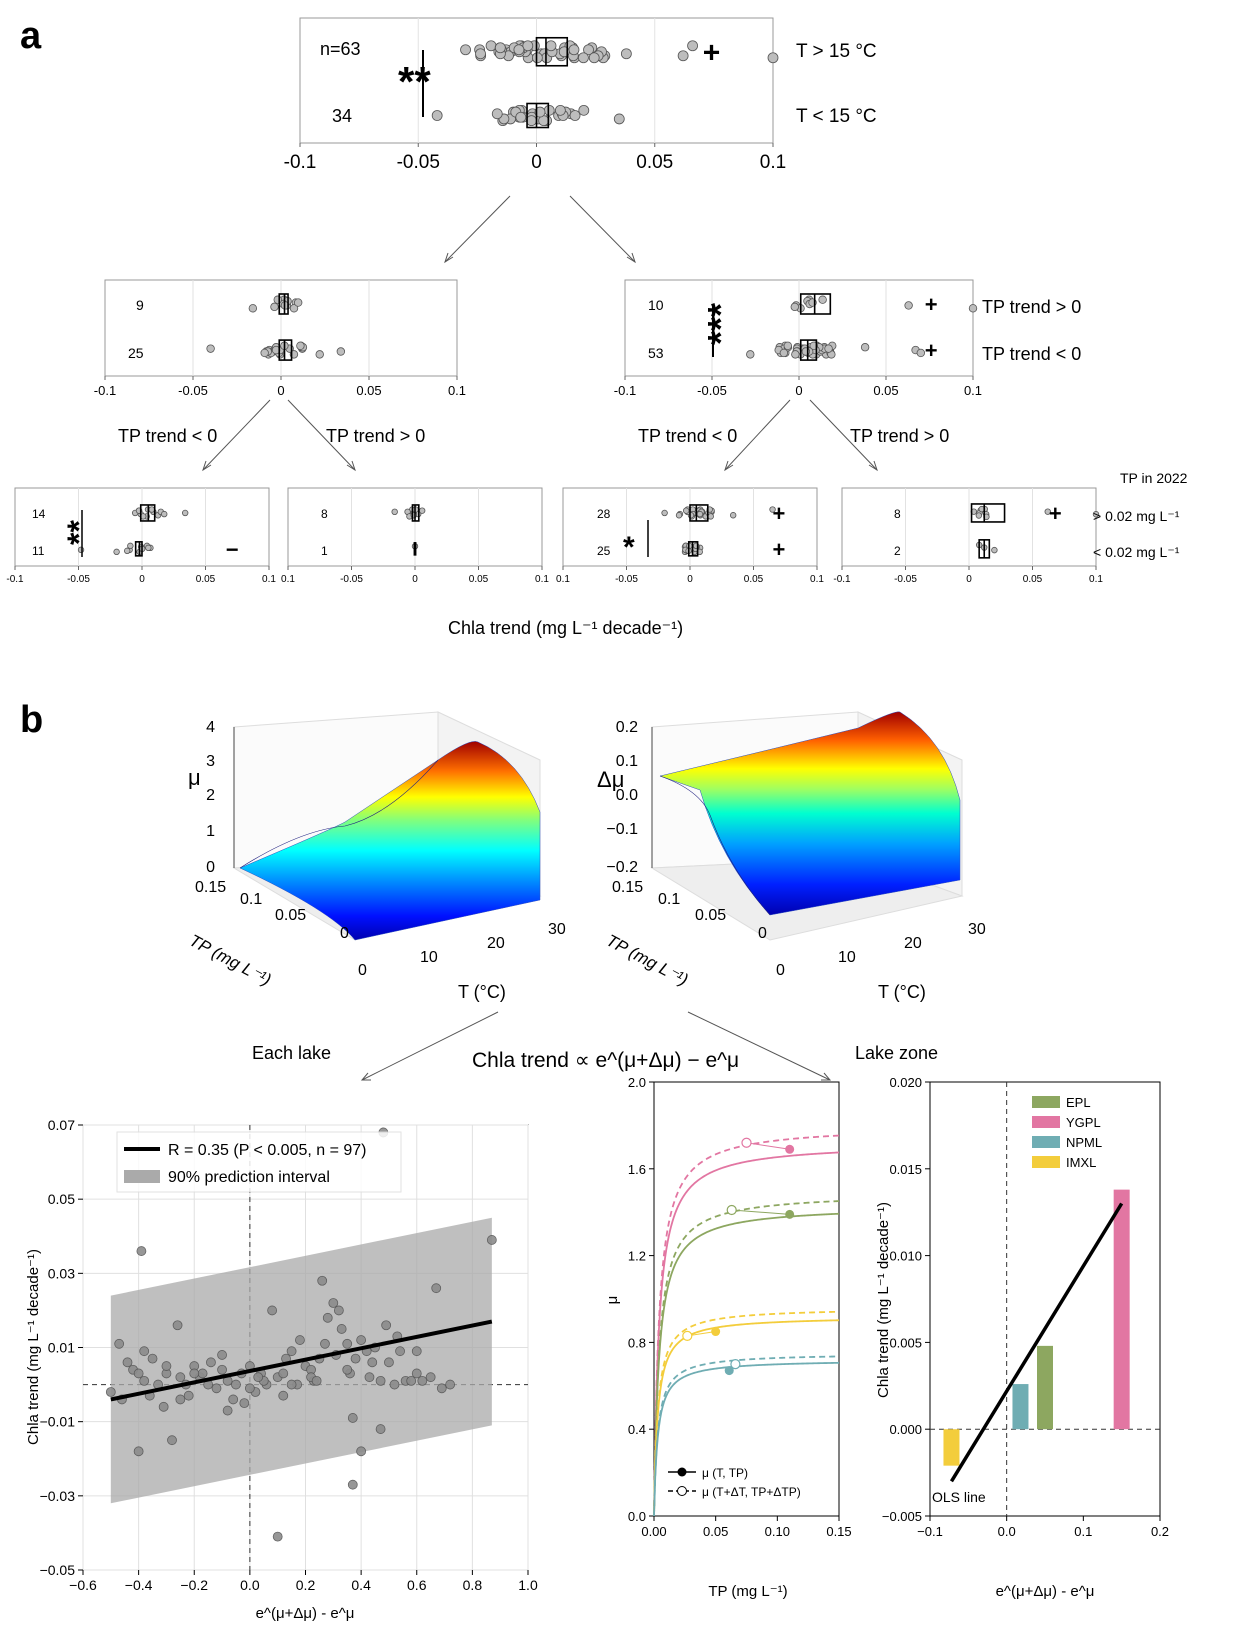 The height and width of the screenshot is (1640, 1252). I want to click on split-mr-neg: TP trend < 0, so click(687, 436).